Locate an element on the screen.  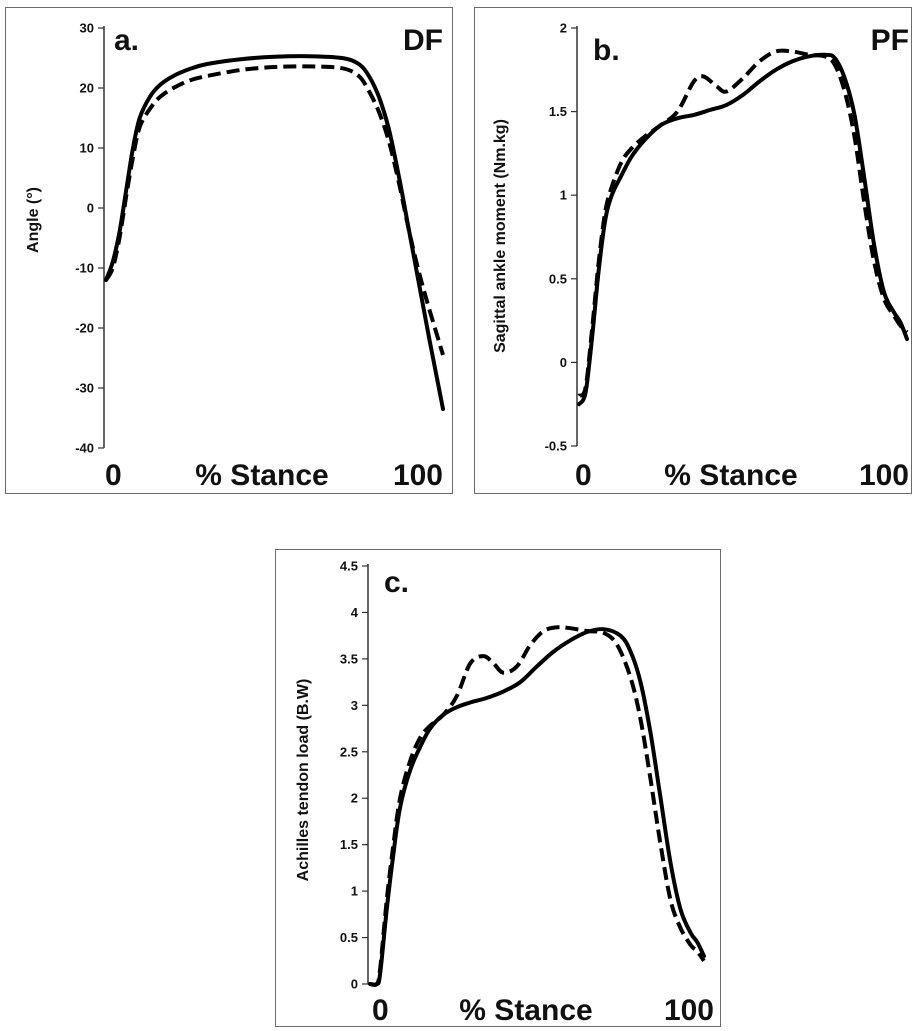
x-end-label-b: 100 is located at coordinates (884, 475).